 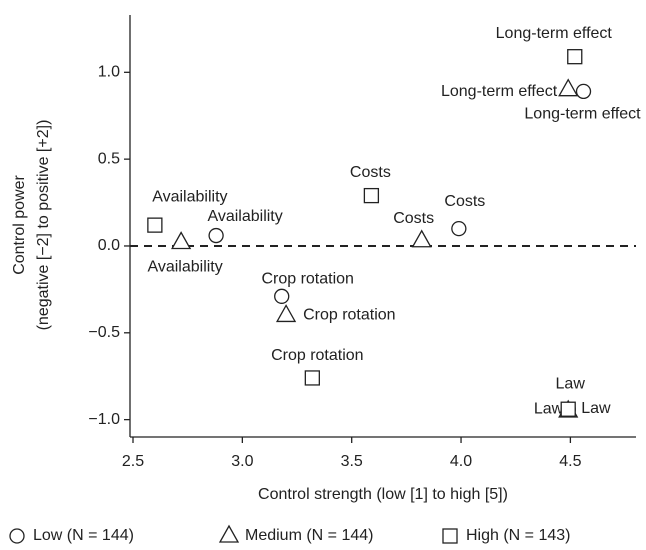 What do you see at coordinates (570, 461) in the screenshot?
I see `x-tick-label: 4.5` at bounding box center [570, 461].